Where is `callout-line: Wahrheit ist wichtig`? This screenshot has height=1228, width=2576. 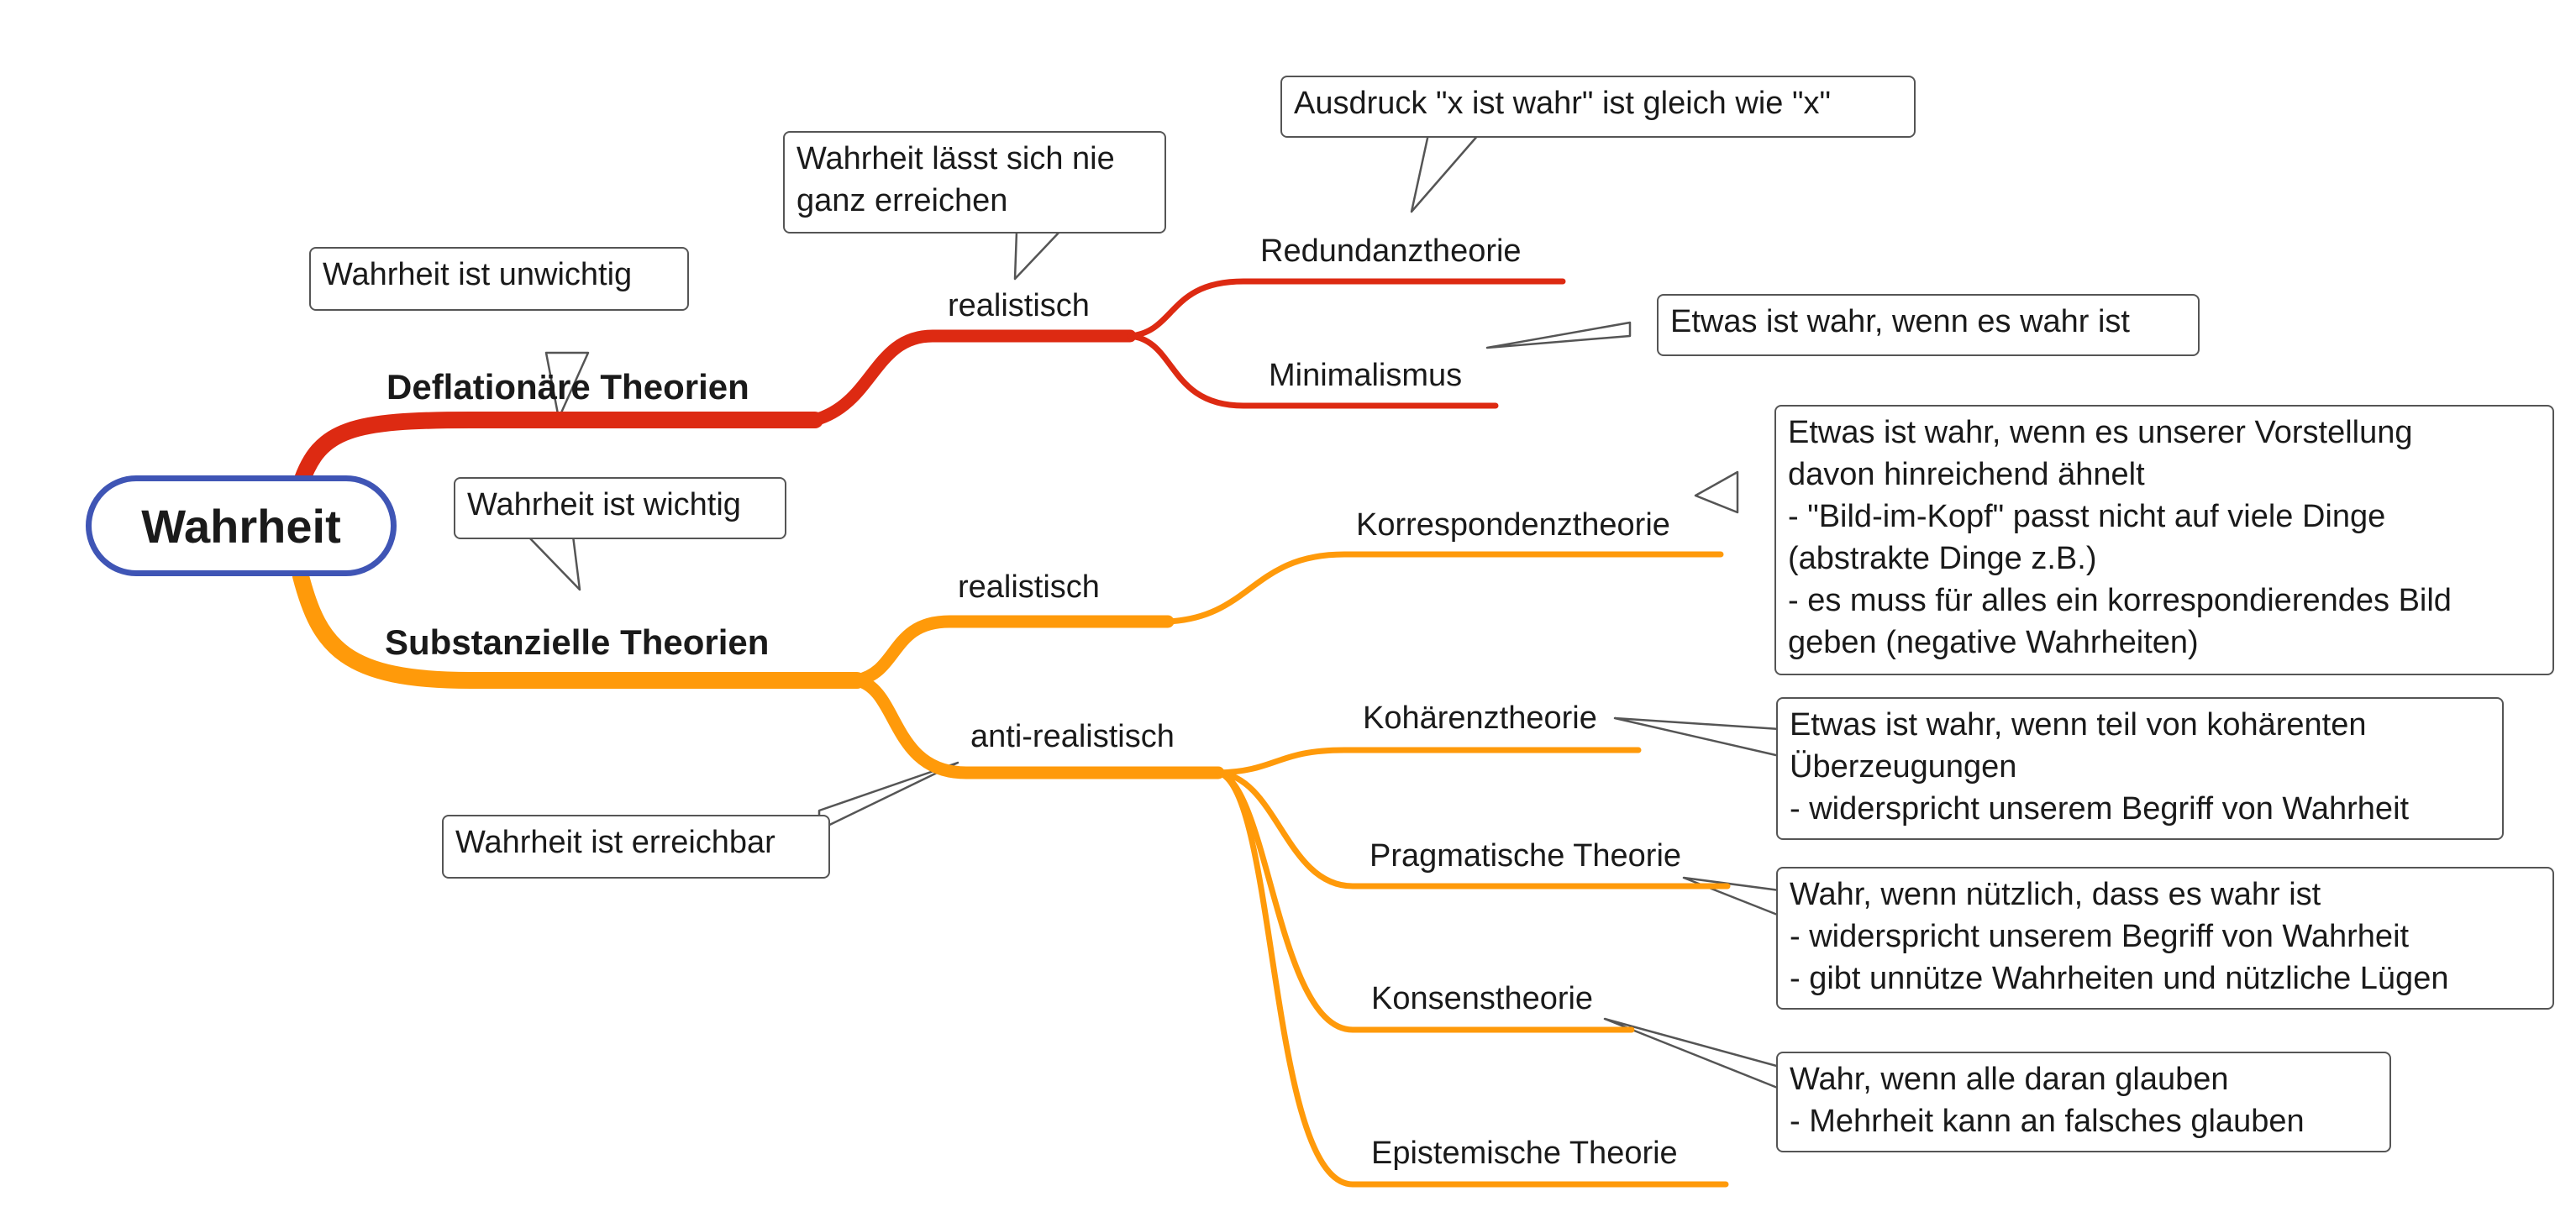
callout-line: Wahrheit ist wichtig is located at coordinates (604, 505).